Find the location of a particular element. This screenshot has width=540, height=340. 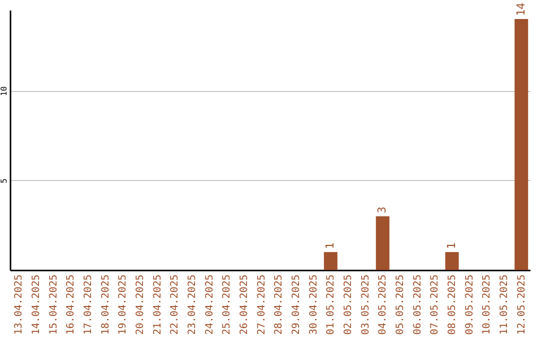

x-tick-label: 23.04.2025 is located at coordinates (192, 304).